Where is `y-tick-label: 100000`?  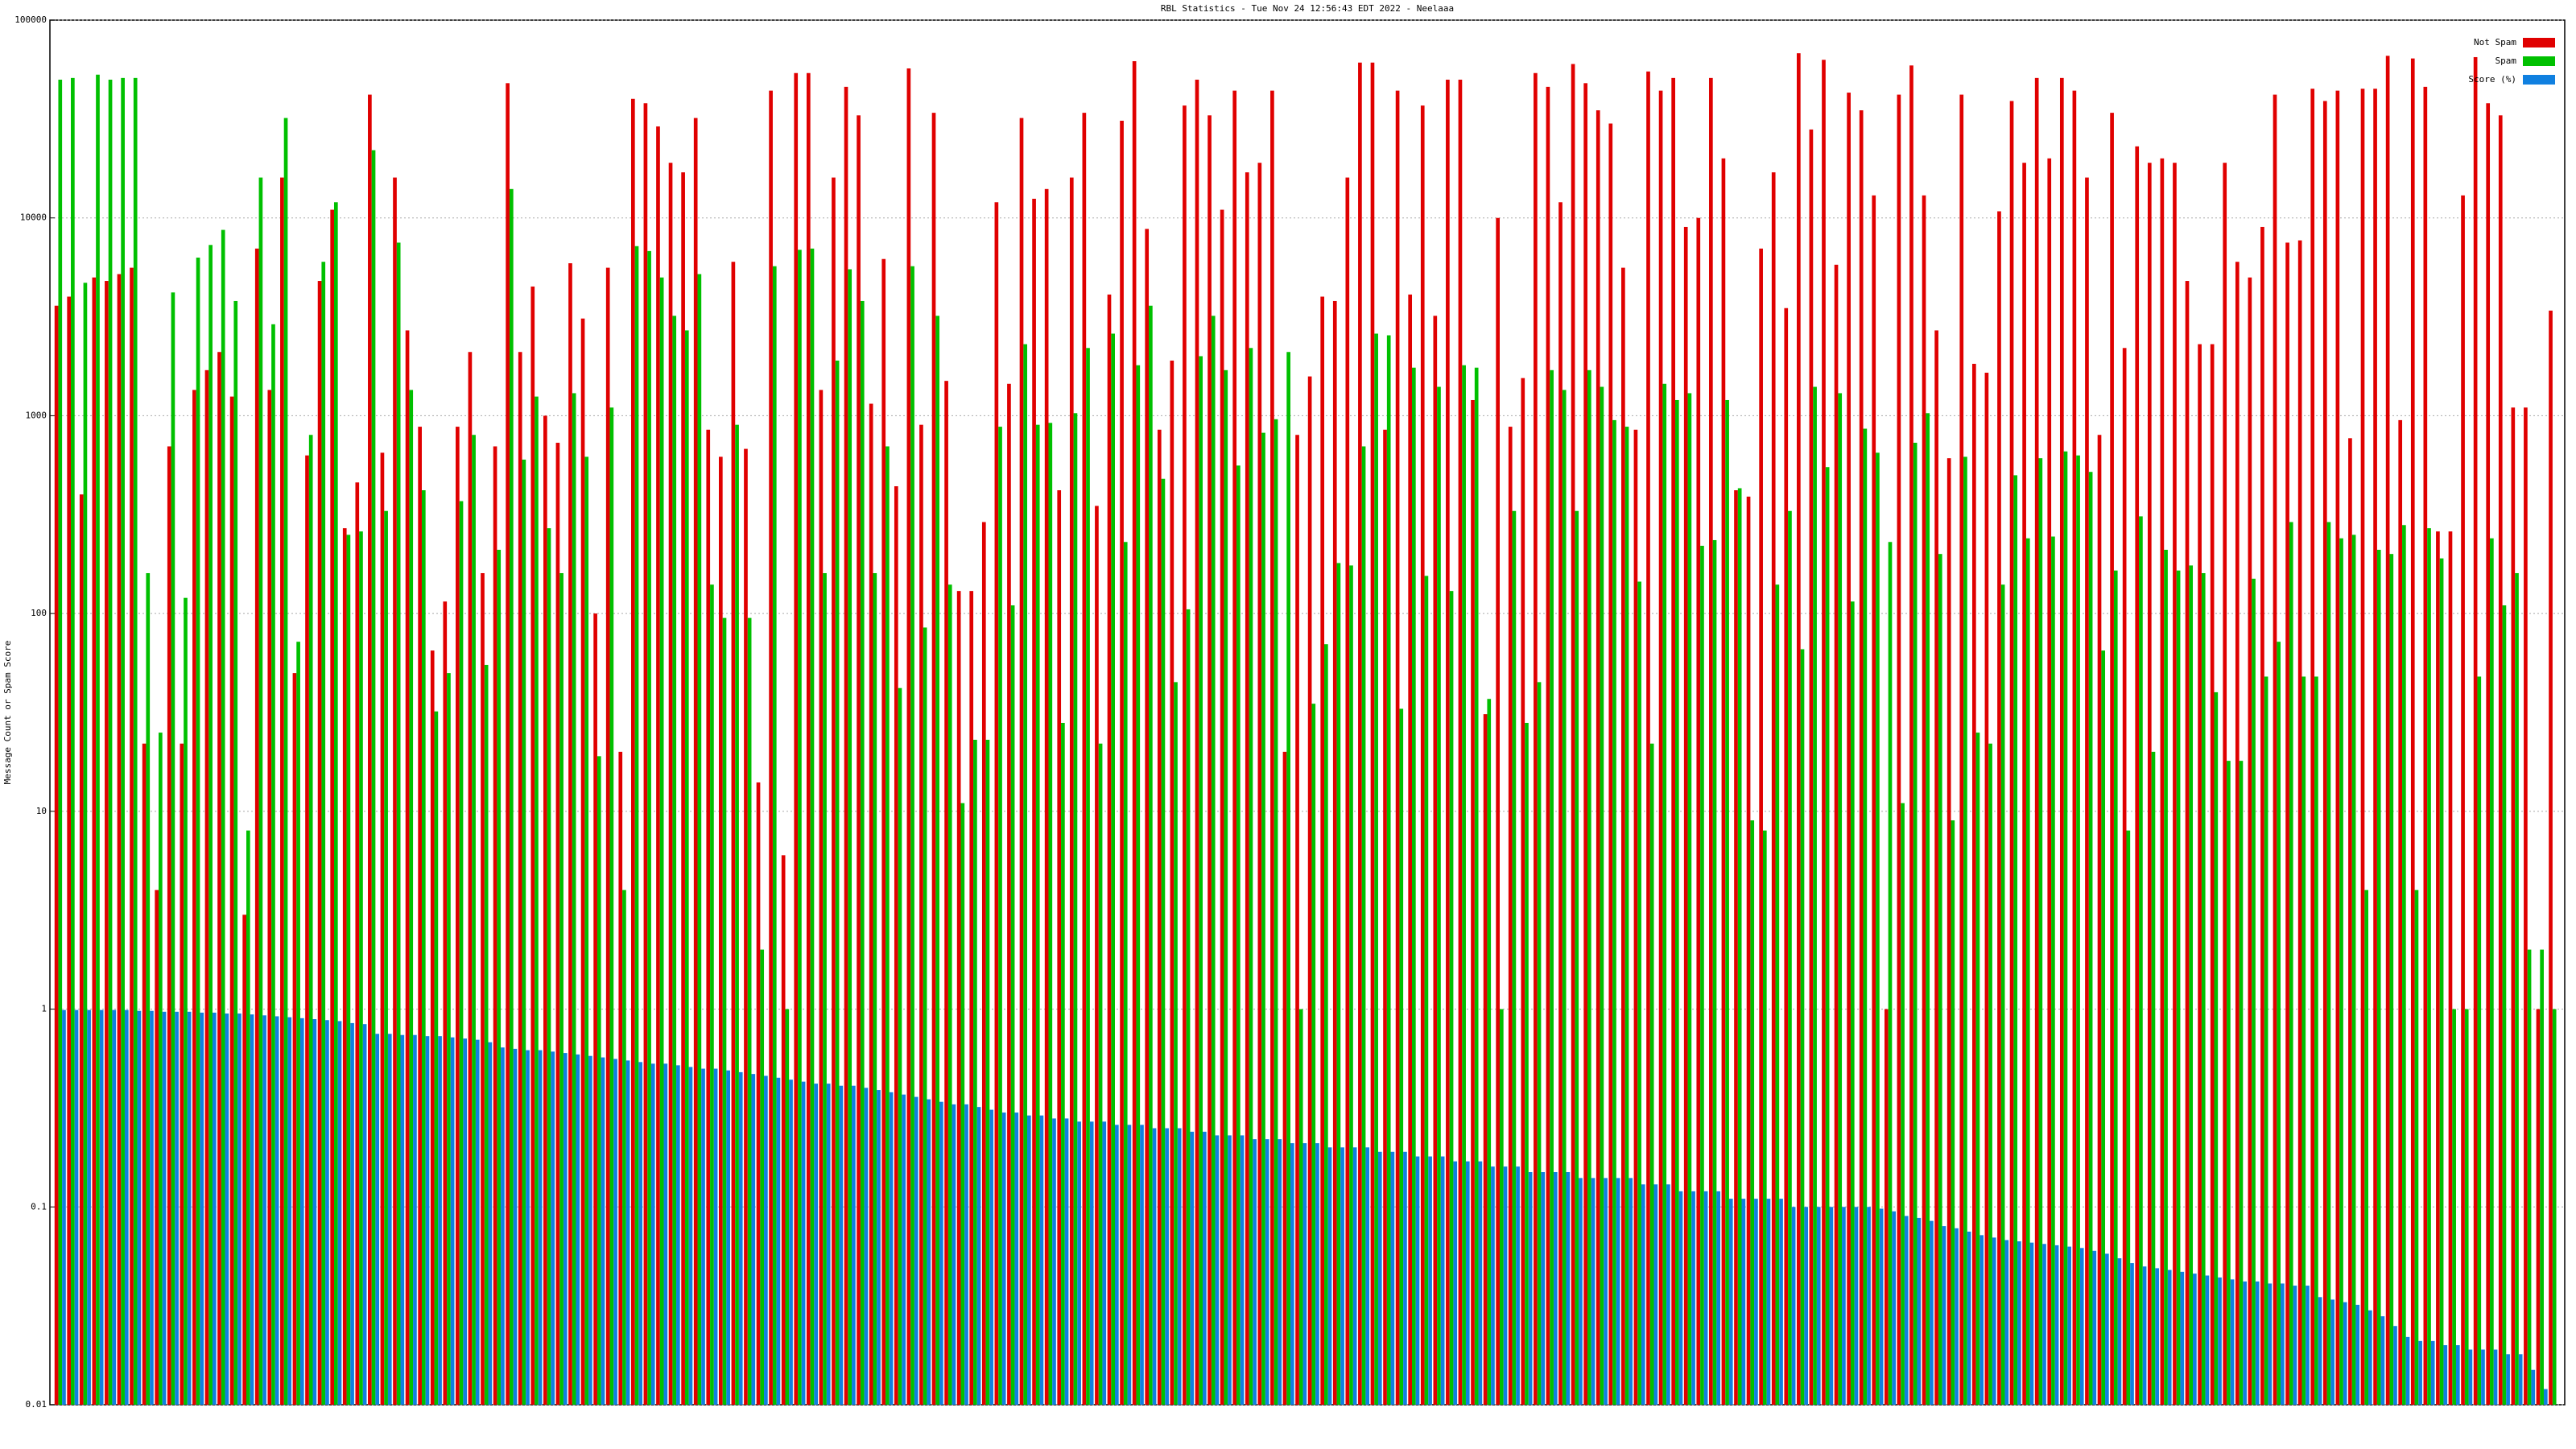
y-tick-label: 100000 is located at coordinates (30, 19).